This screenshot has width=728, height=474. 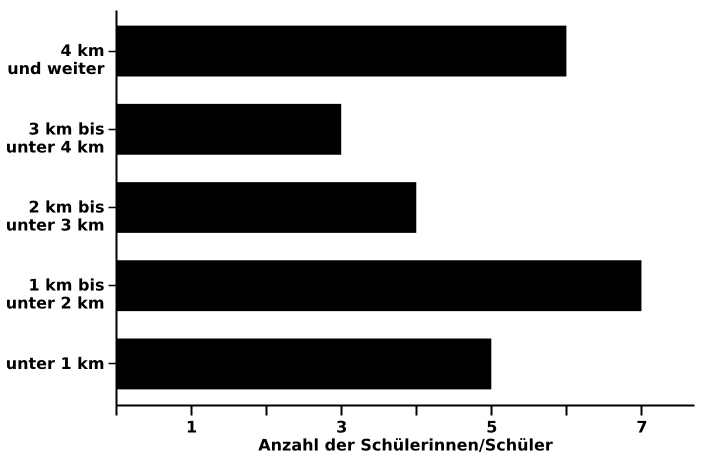 What do you see at coordinates (342, 427) in the screenshot?
I see `x-tick-label: 3` at bounding box center [342, 427].